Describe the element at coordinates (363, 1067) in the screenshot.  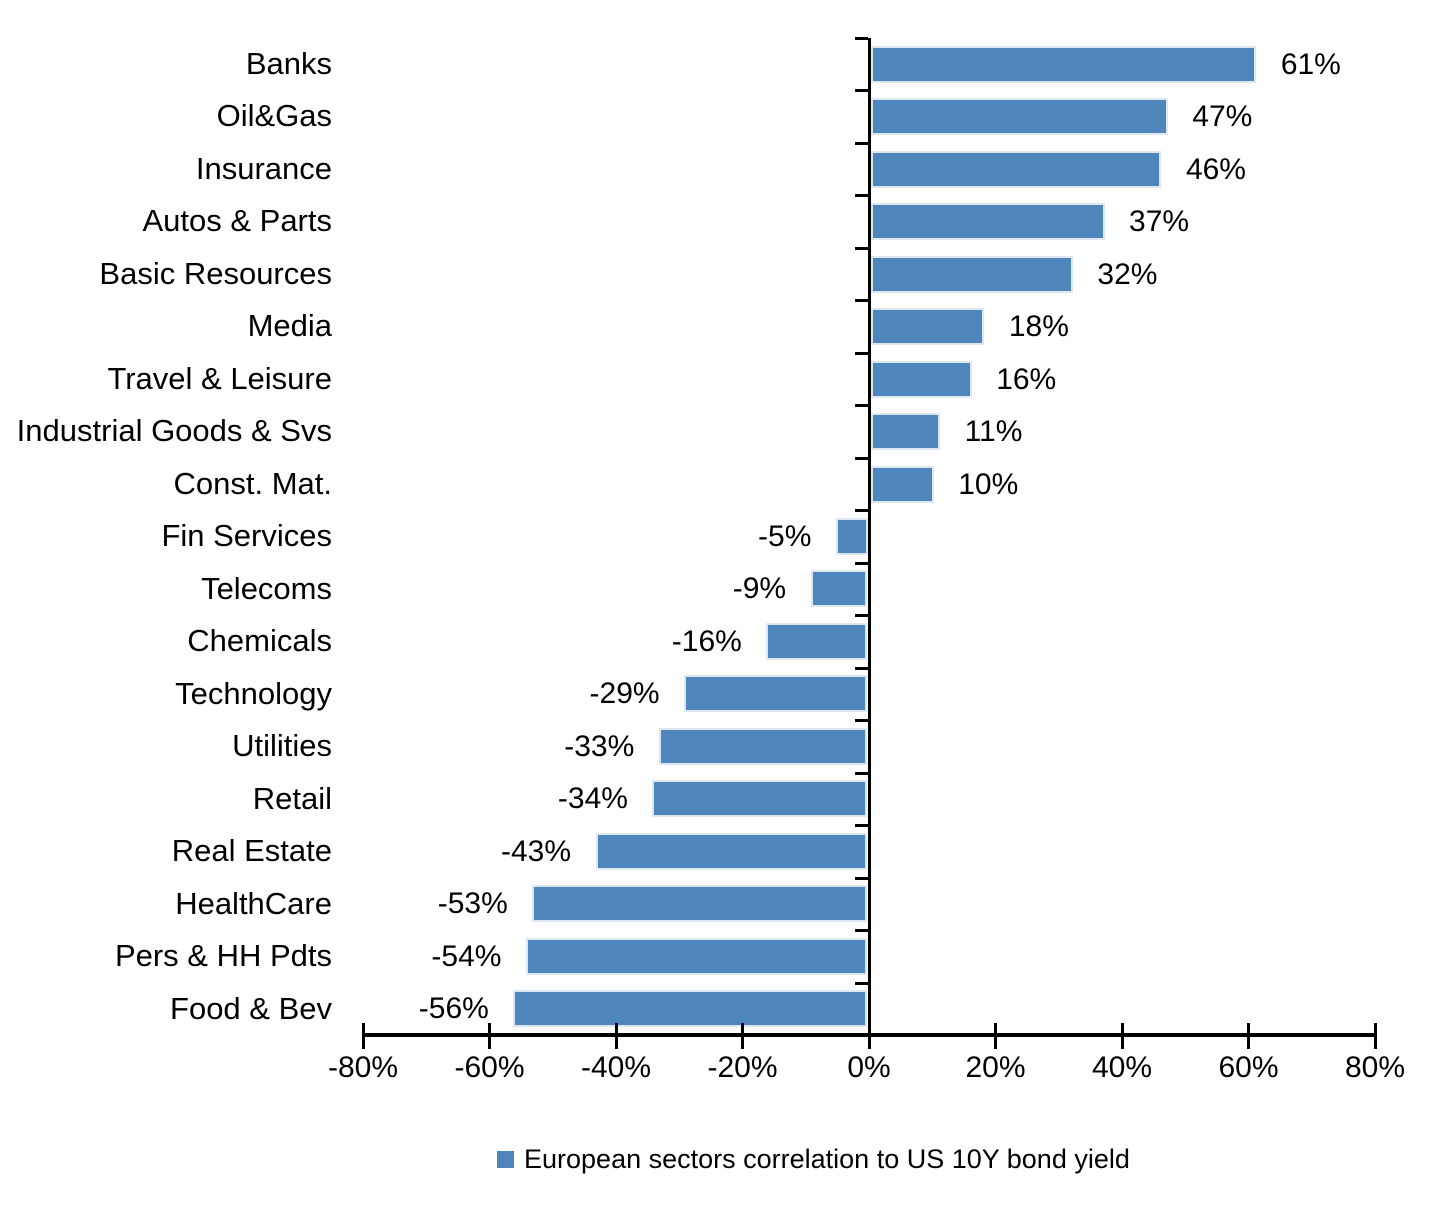
I see `x-tick-label-80: -80%` at that location.